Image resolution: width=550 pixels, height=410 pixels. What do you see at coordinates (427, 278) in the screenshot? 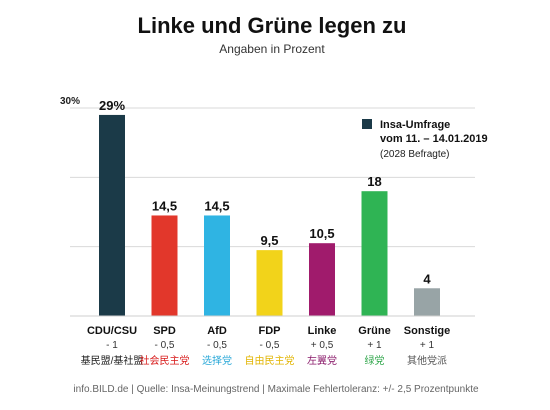
I see `data-label: 4` at bounding box center [427, 278].